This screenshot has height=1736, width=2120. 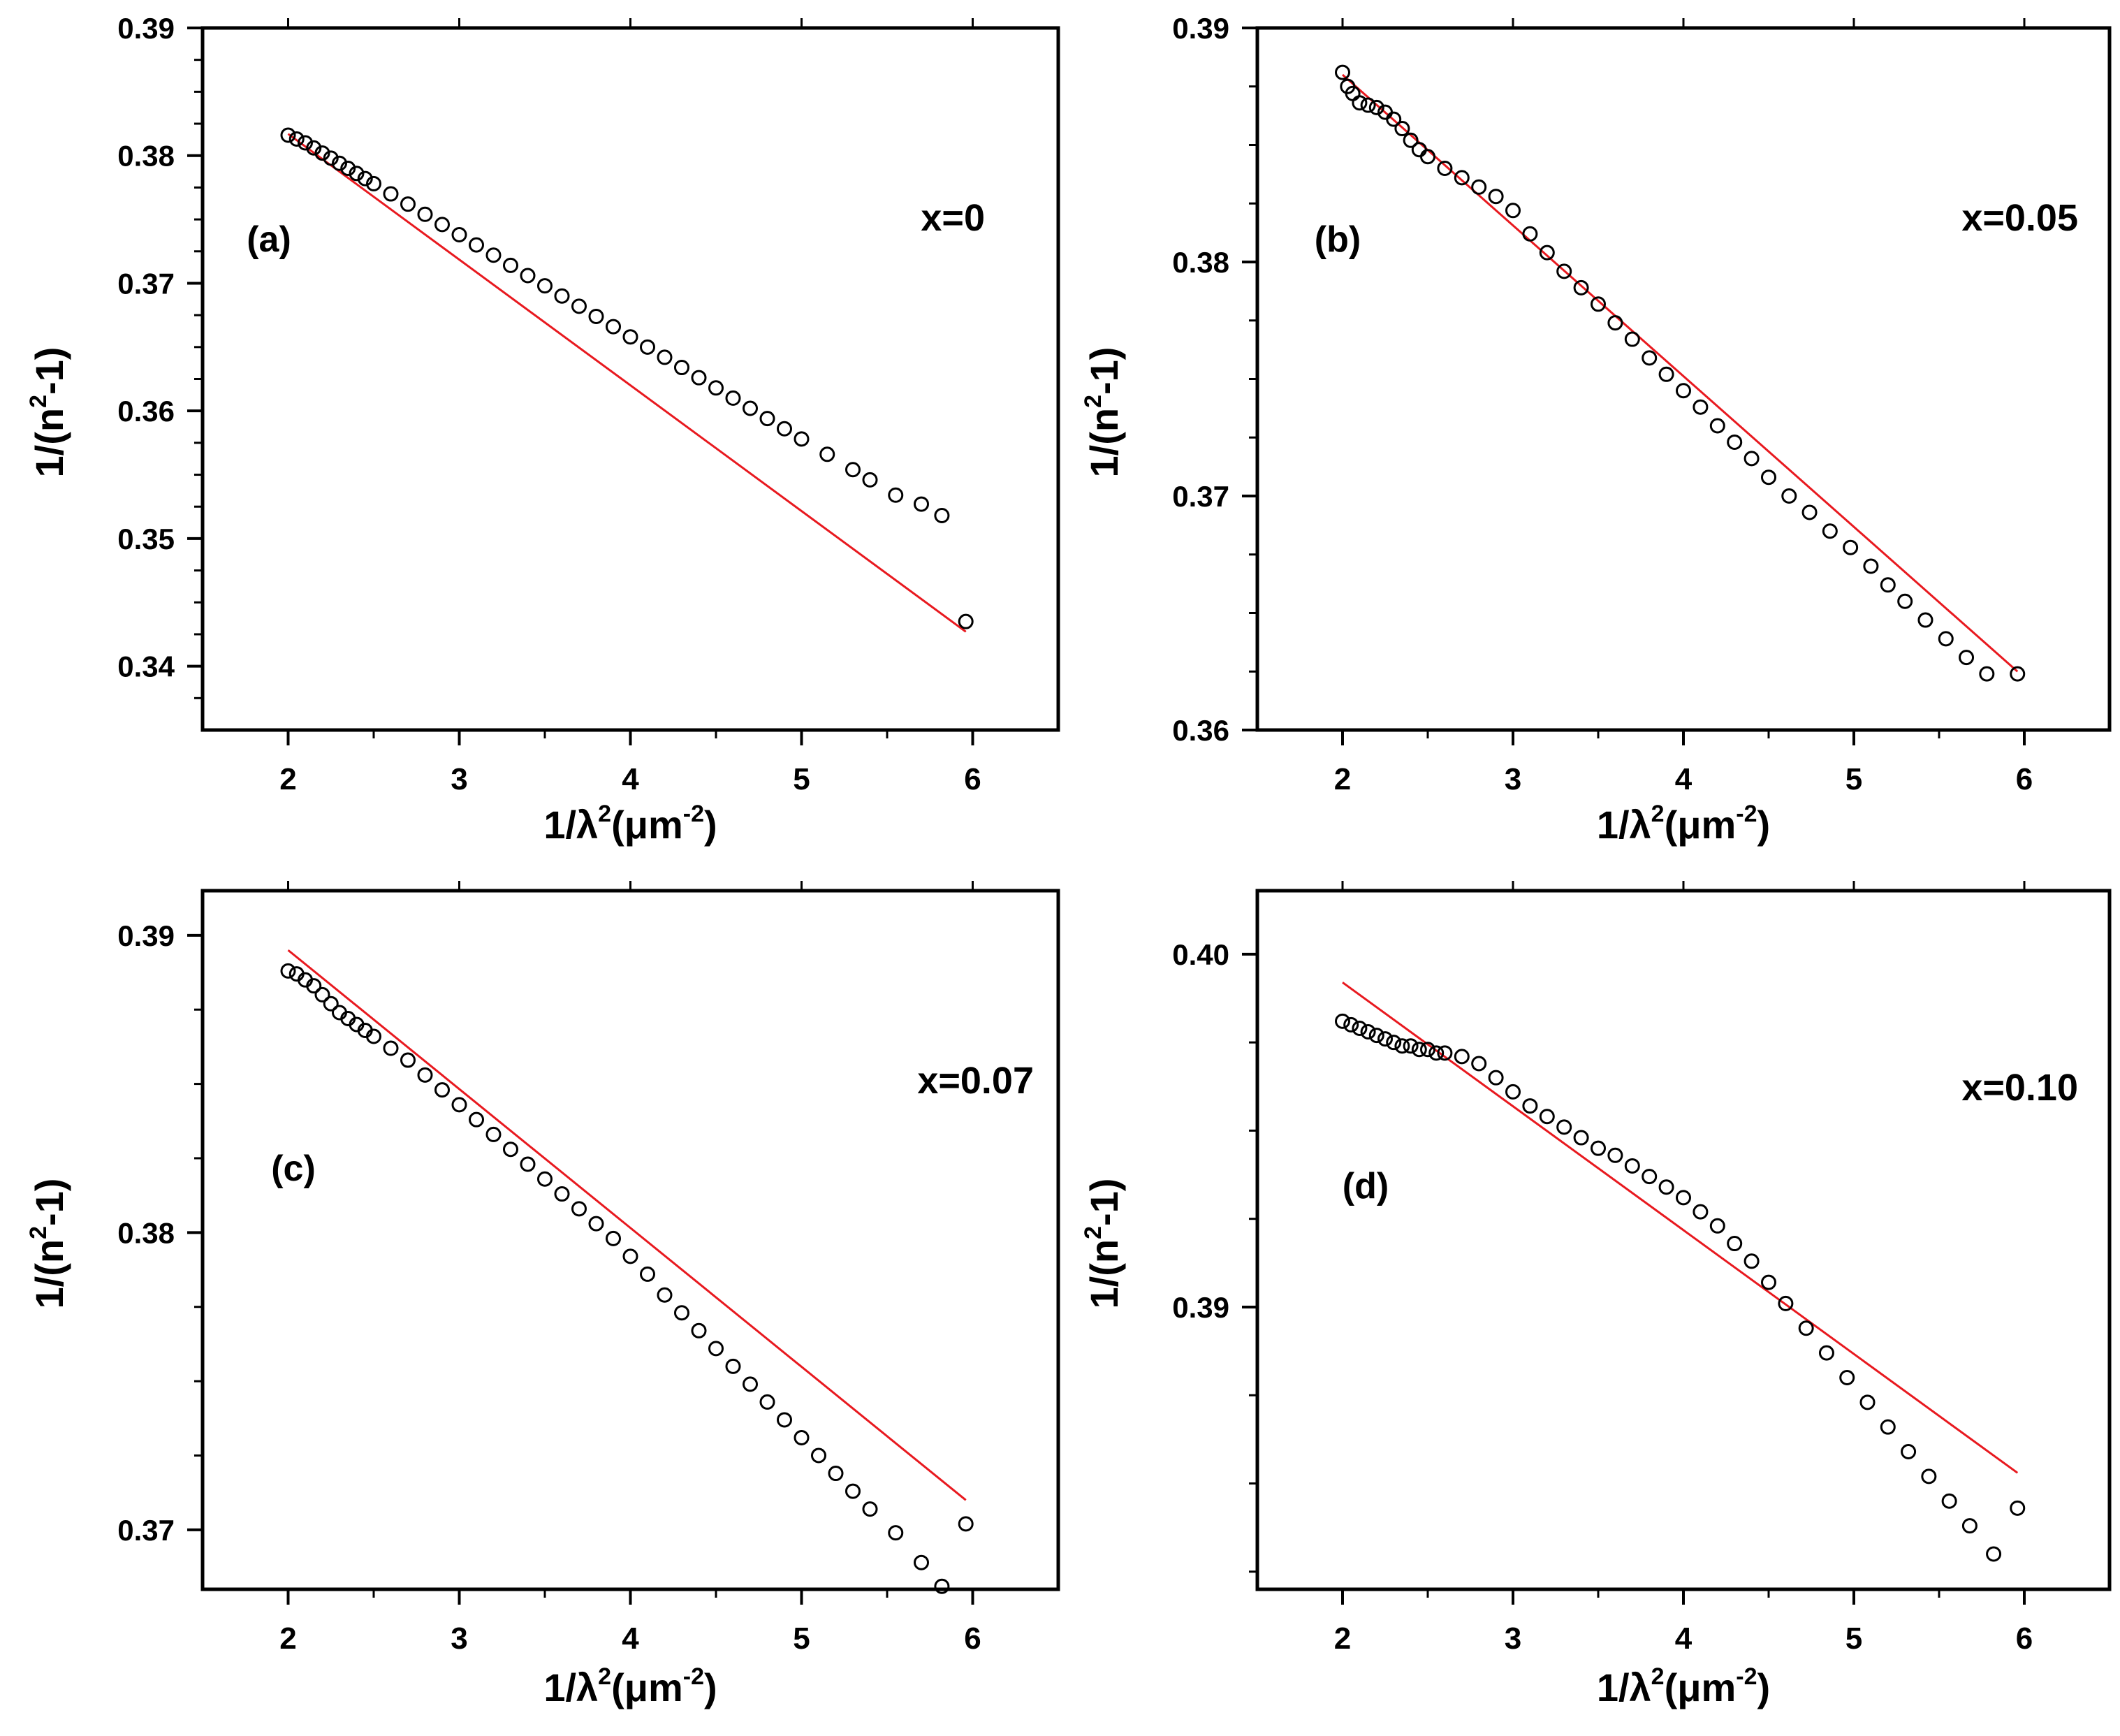 What do you see at coordinates (146, 539) in the screenshot?
I see `y-tick-label: 0.35` at bounding box center [146, 539].